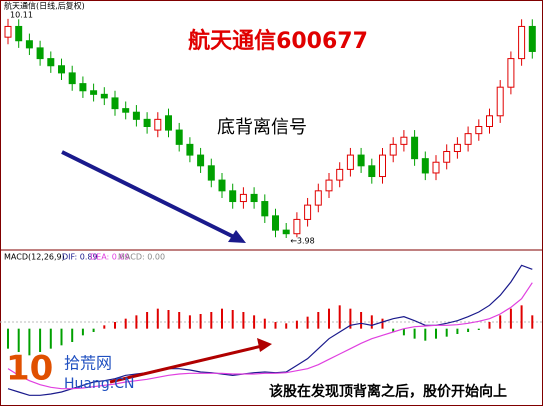 The image size is (543, 406). Describe the element at coordinates (29, 369) in the screenshot. I see `logo: 10` at that location.